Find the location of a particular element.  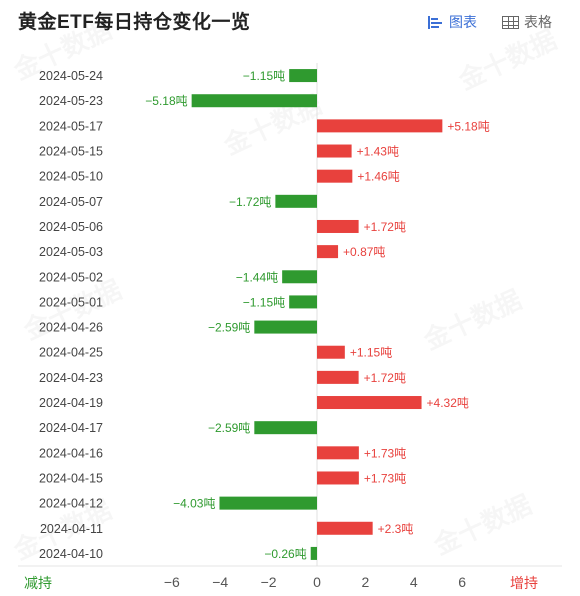

category-label: 2024-05-17 is located at coordinates (71, 126).